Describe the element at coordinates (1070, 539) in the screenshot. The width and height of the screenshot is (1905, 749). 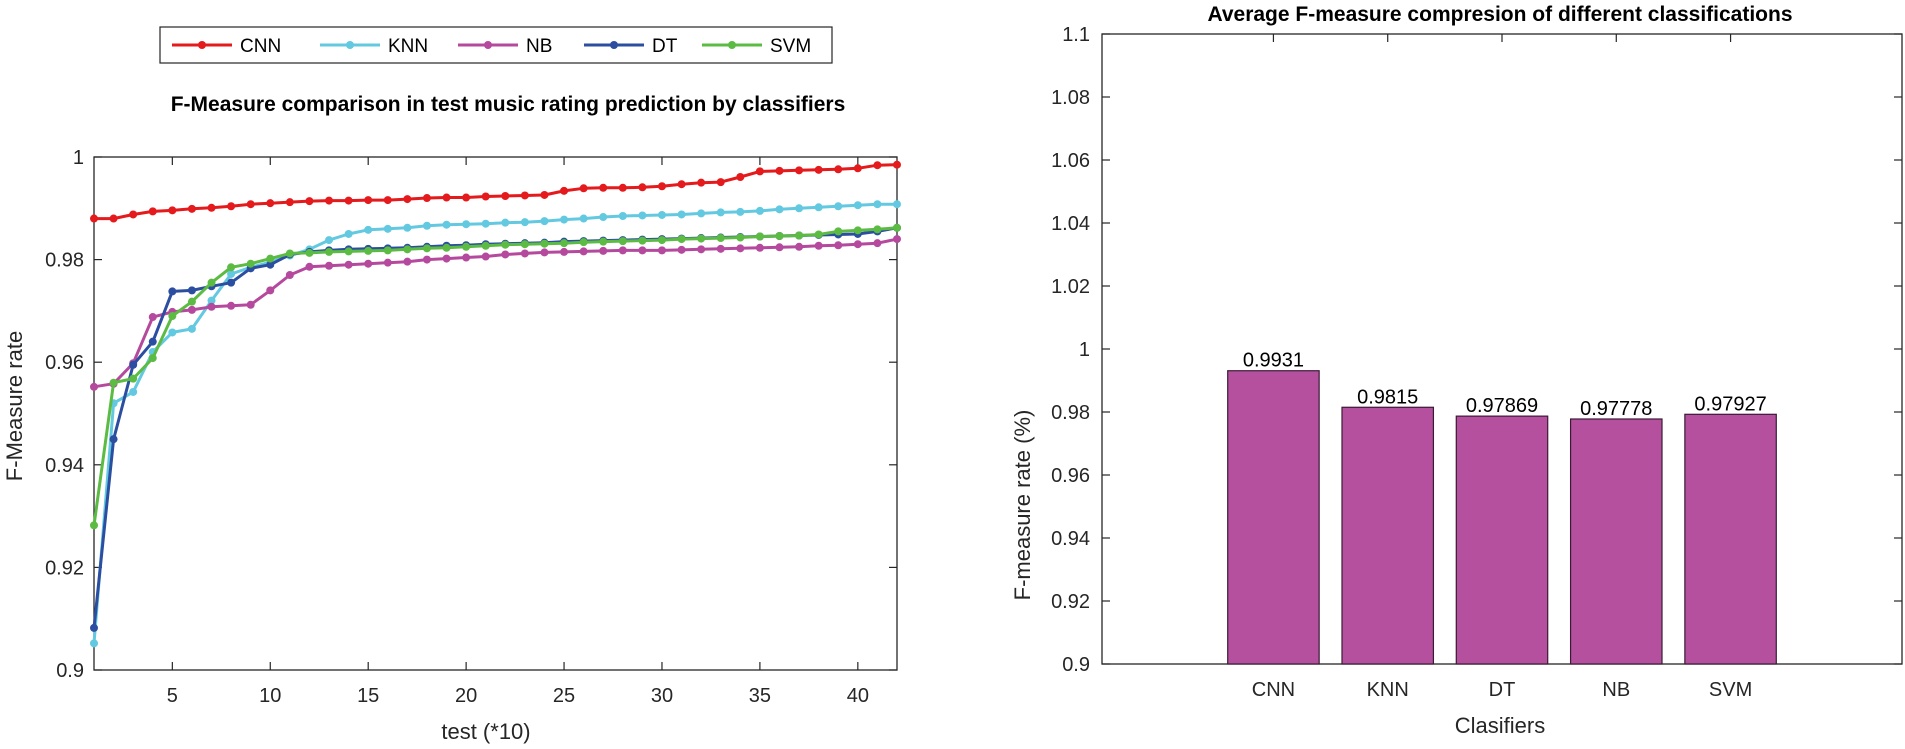
I see `y-tick-label: 0.94` at that location.